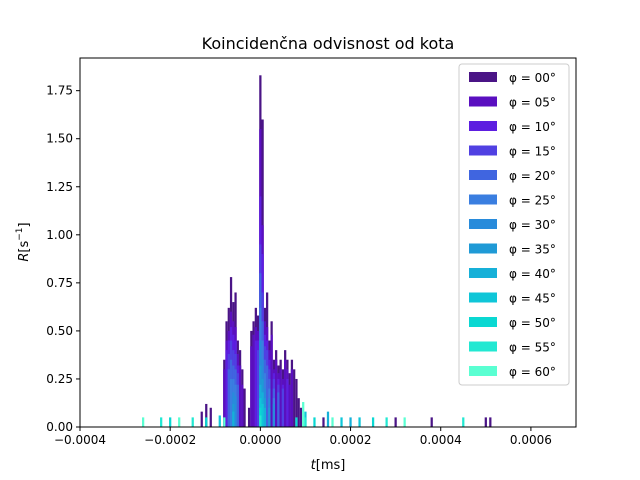 The height and width of the screenshot is (480, 640). What do you see at coordinates (441, 440) in the screenshot?
I see `x-tick-label: 0.0004` at bounding box center [441, 440].